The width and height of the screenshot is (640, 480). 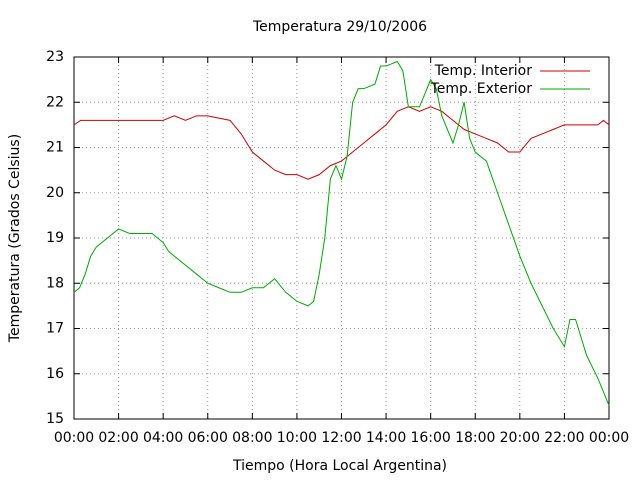 I want to click on legend-label: Temp. Interior, so click(x=483, y=71).